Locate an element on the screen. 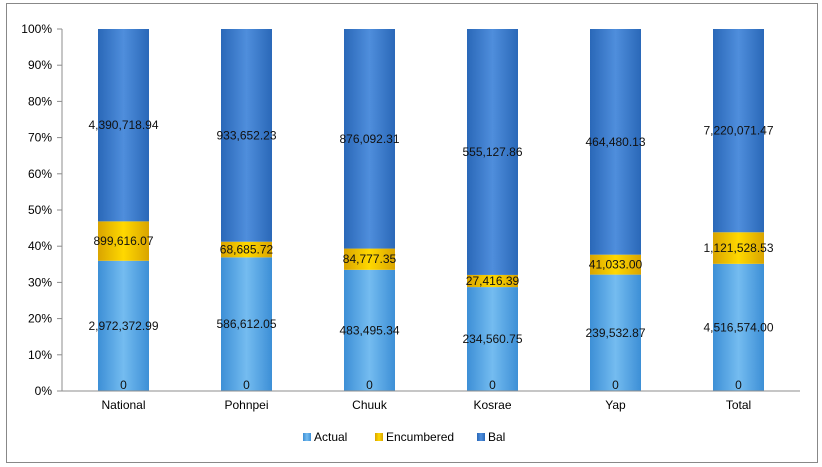  data-label-actual: 239,532.87 is located at coordinates (615, 333).